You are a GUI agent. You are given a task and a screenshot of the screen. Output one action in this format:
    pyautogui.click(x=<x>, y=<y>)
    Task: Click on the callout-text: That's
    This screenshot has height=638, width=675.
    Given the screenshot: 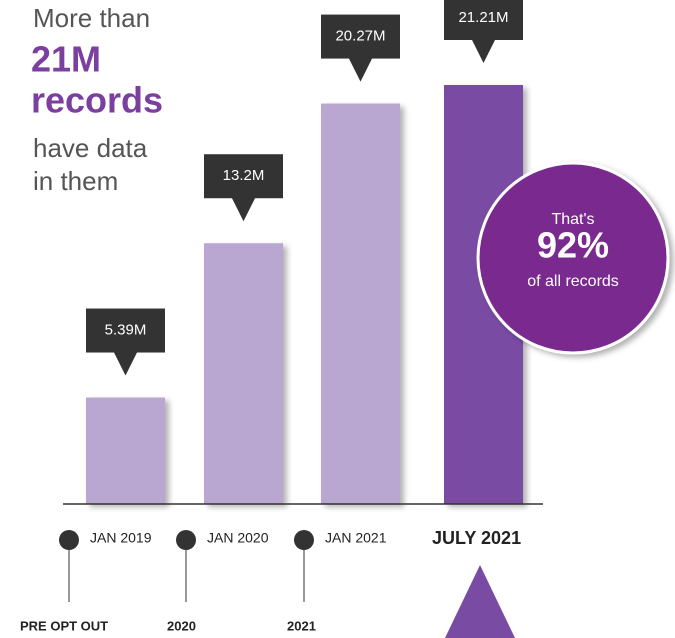 What is the action you would take?
    pyautogui.click(x=572, y=219)
    